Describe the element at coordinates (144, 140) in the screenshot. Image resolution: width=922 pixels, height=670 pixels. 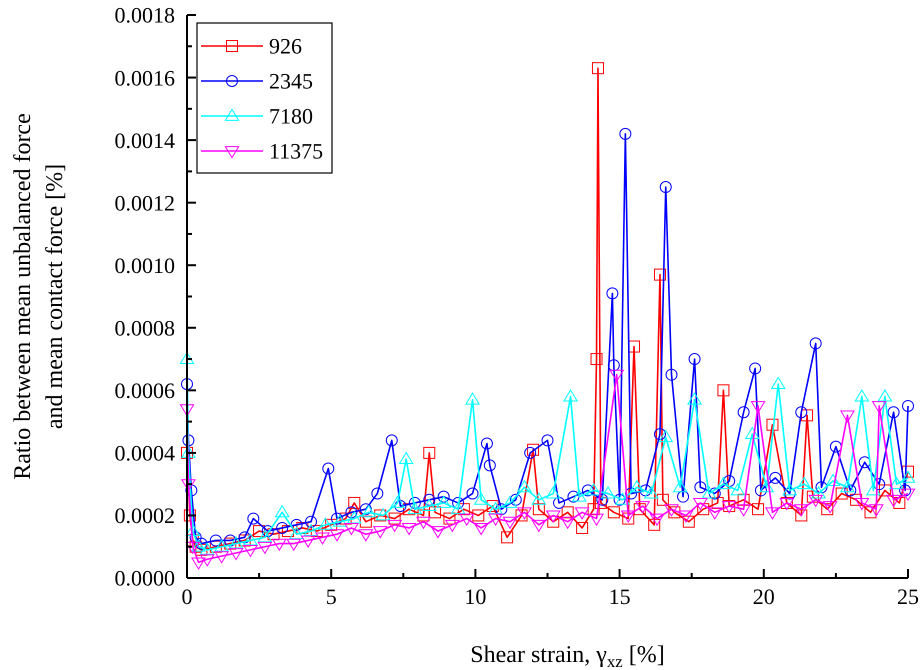
I see `y-tick-label: 0.0014` at that location.